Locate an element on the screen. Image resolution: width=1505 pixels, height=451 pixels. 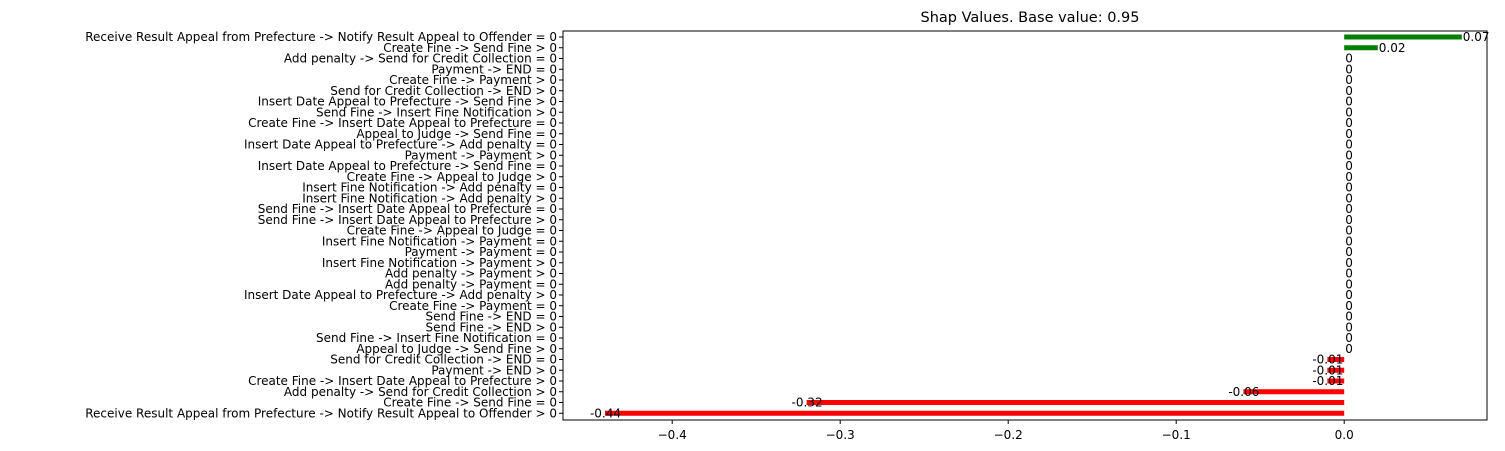
category-label: Add penalty -> Payment > 0 is located at coordinates (471, 274).